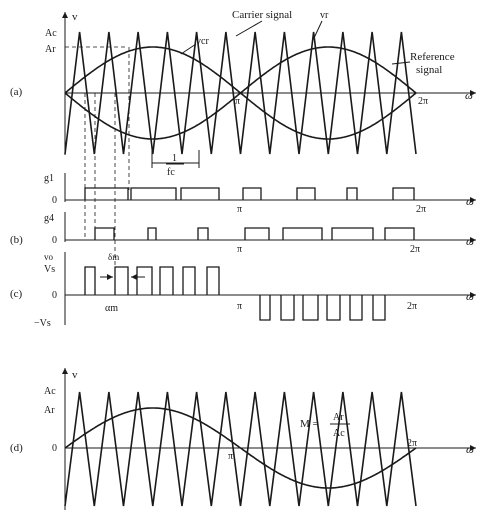 The image size is (480, 514). What do you see at coordinates (429, 70) in the screenshot?
I see `reference-signal-label-line2: signal` at bounding box center [429, 70].